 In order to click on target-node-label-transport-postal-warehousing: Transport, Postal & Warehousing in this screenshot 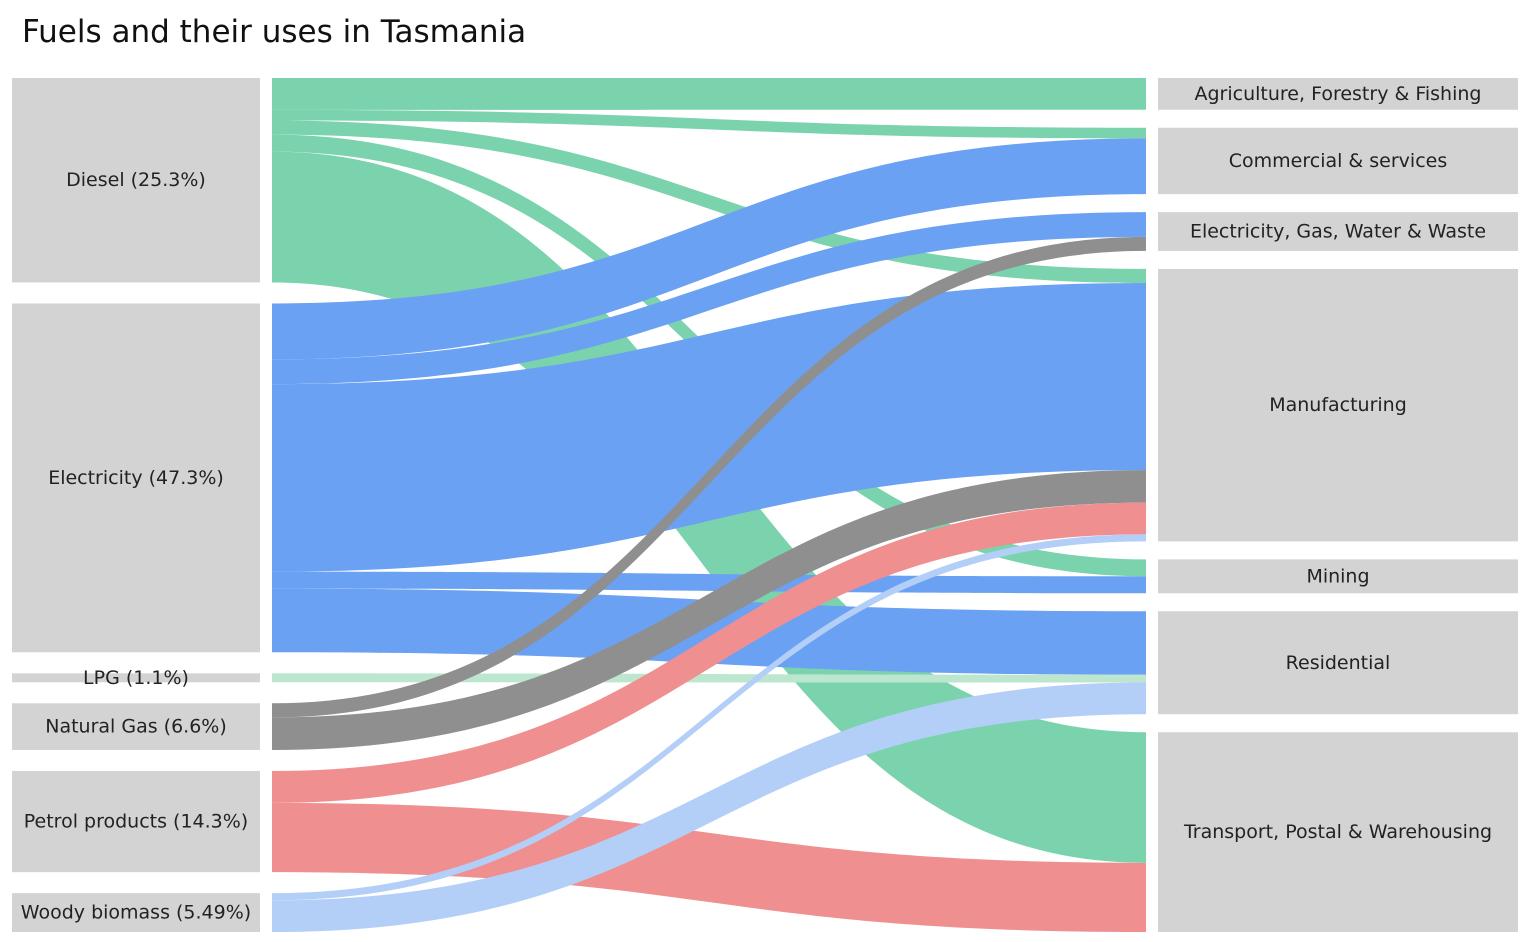, I will do `click(1337, 832)`.